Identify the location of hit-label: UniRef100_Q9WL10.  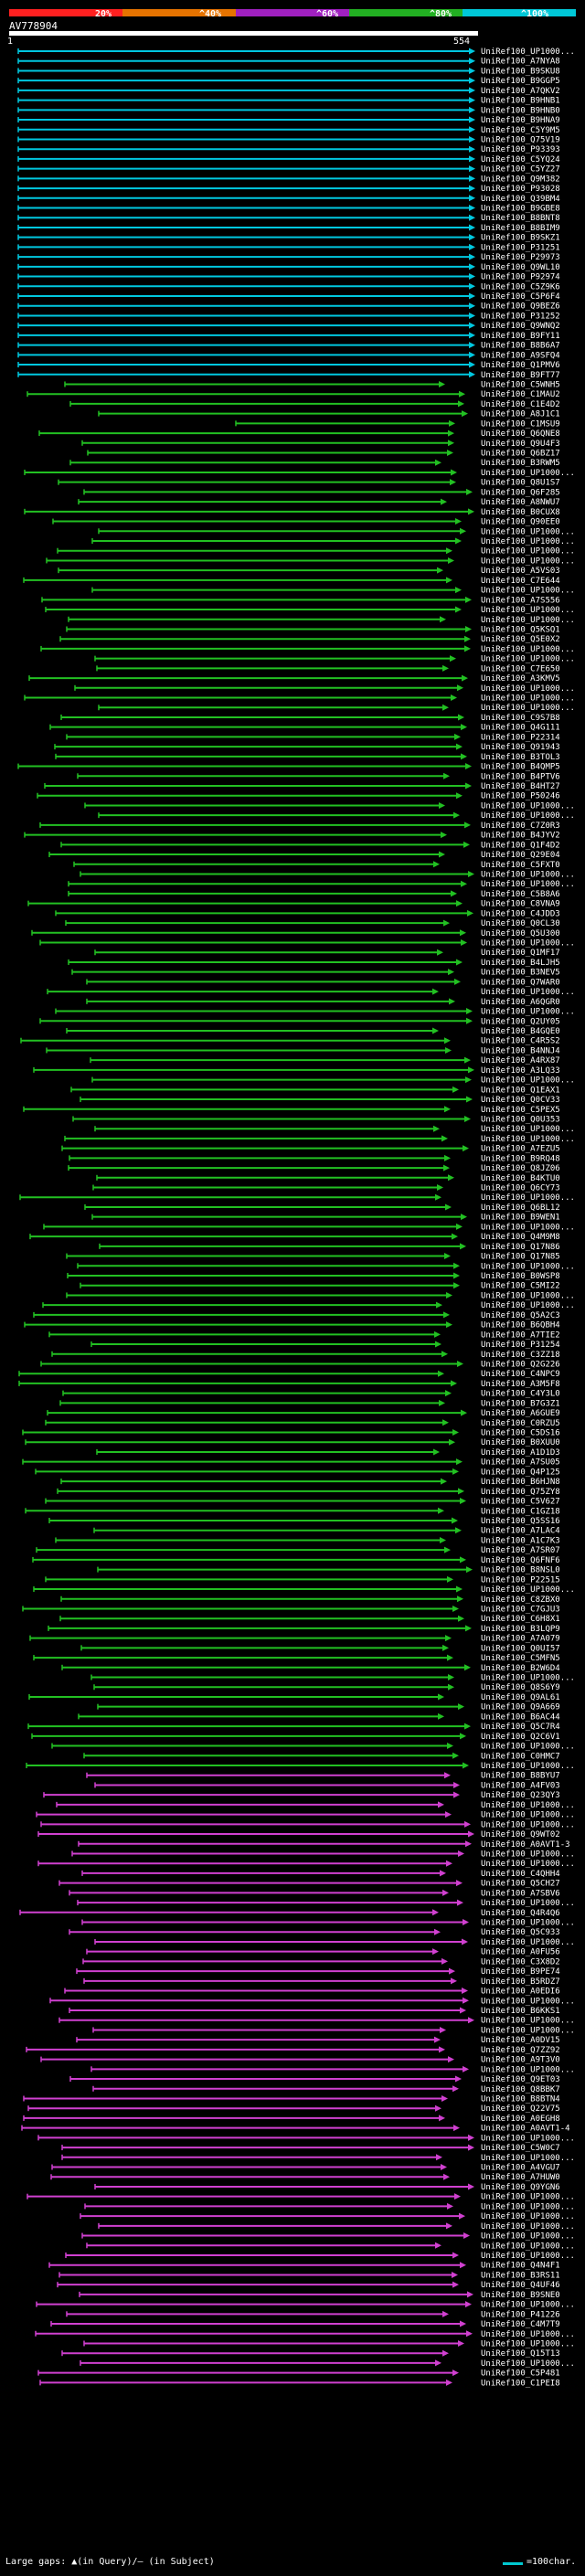
(520, 267).